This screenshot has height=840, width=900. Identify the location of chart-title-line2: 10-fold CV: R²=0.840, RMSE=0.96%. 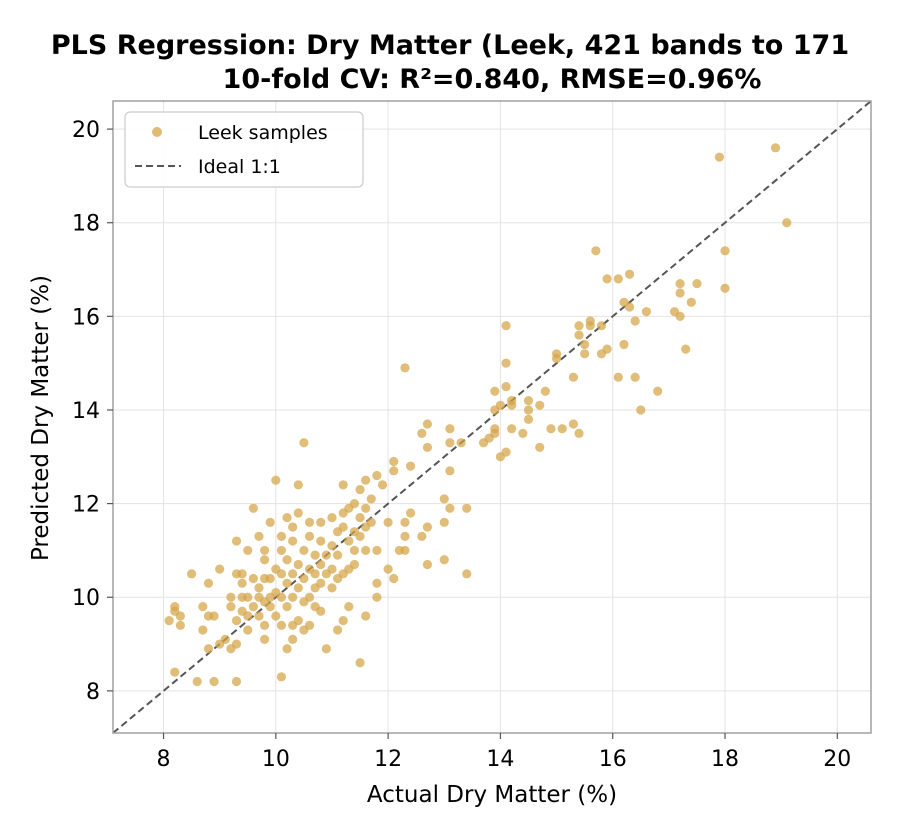
(492, 79).